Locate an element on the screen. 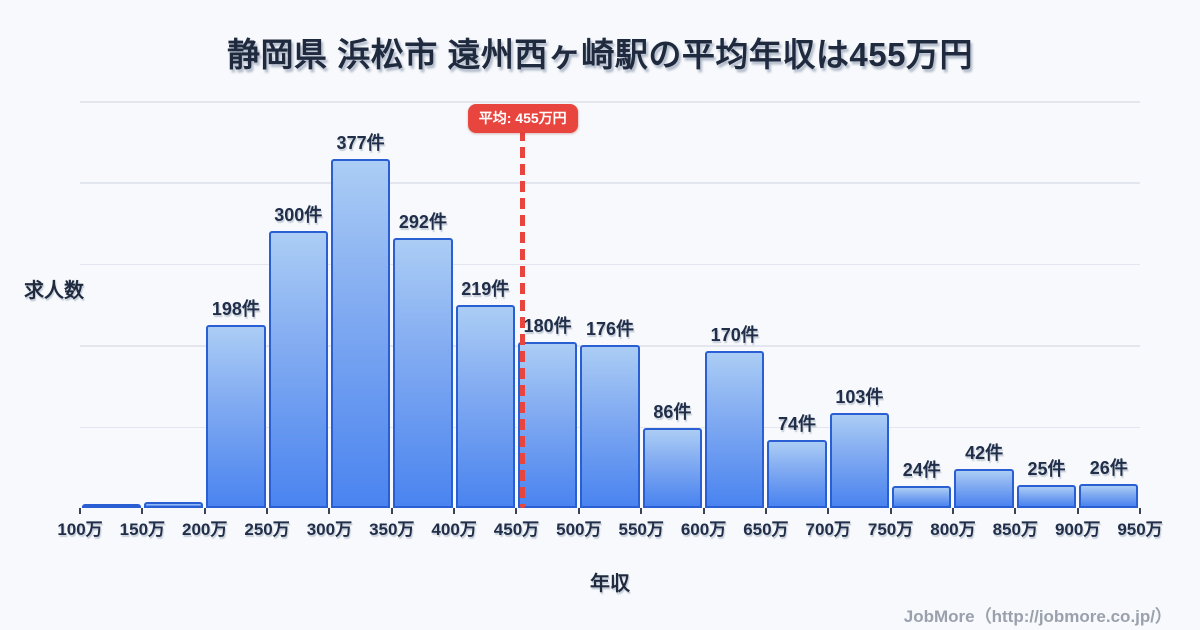 The height and width of the screenshot is (630, 1200). bar-value-label: 377件 is located at coordinates (360, 143).